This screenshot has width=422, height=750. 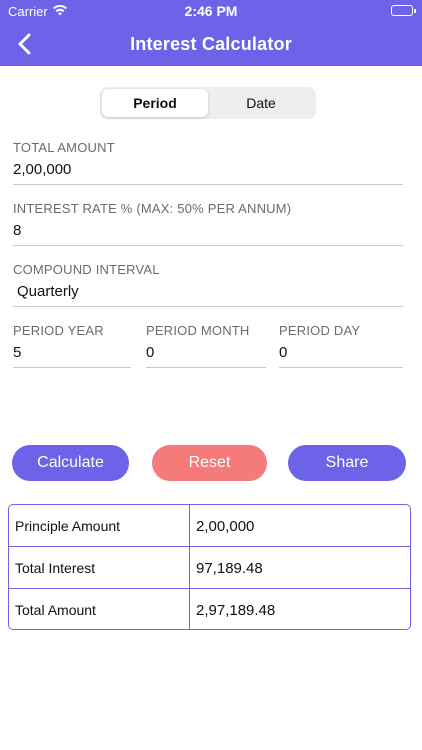 I want to click on back-arrow-icon, so click(x=26, y=44).